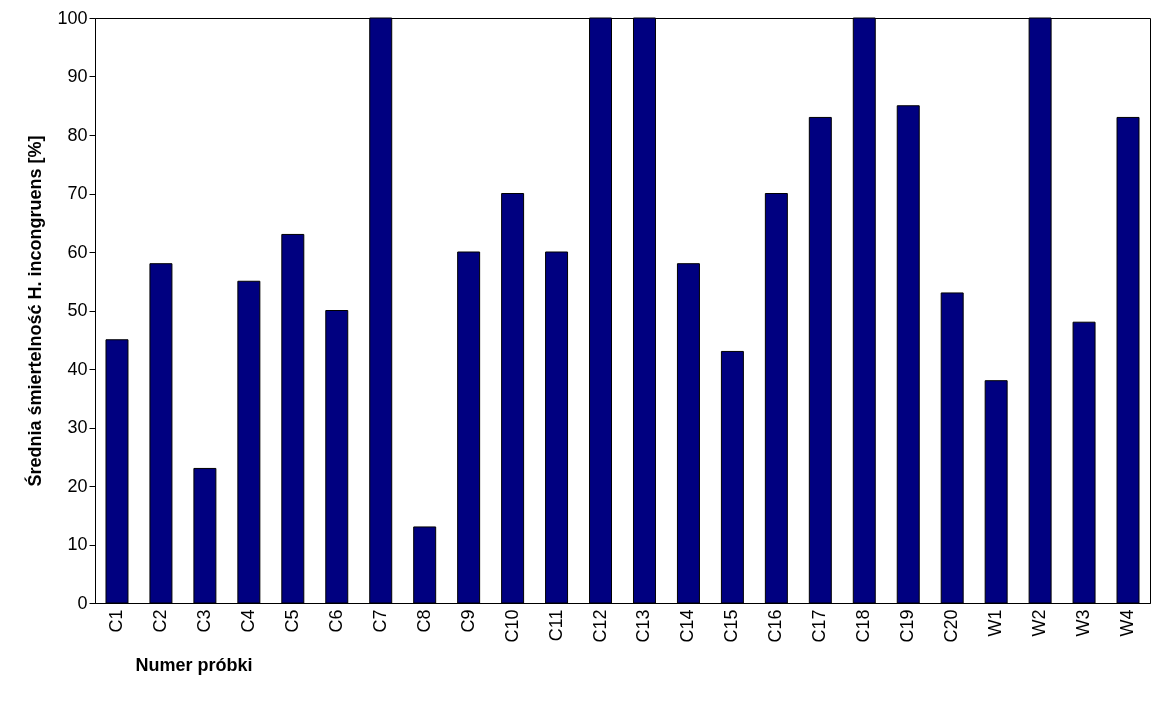 The image size is (1174, 706). I want to click on x-tick-label: C12, so click(599, 626).